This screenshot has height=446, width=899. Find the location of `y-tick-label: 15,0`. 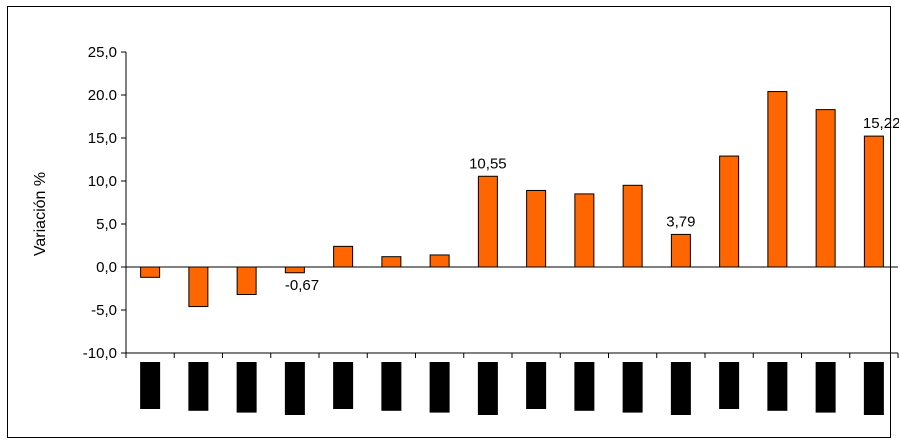

y-tick-label: 15,0 is located at coordinates (102, 138).